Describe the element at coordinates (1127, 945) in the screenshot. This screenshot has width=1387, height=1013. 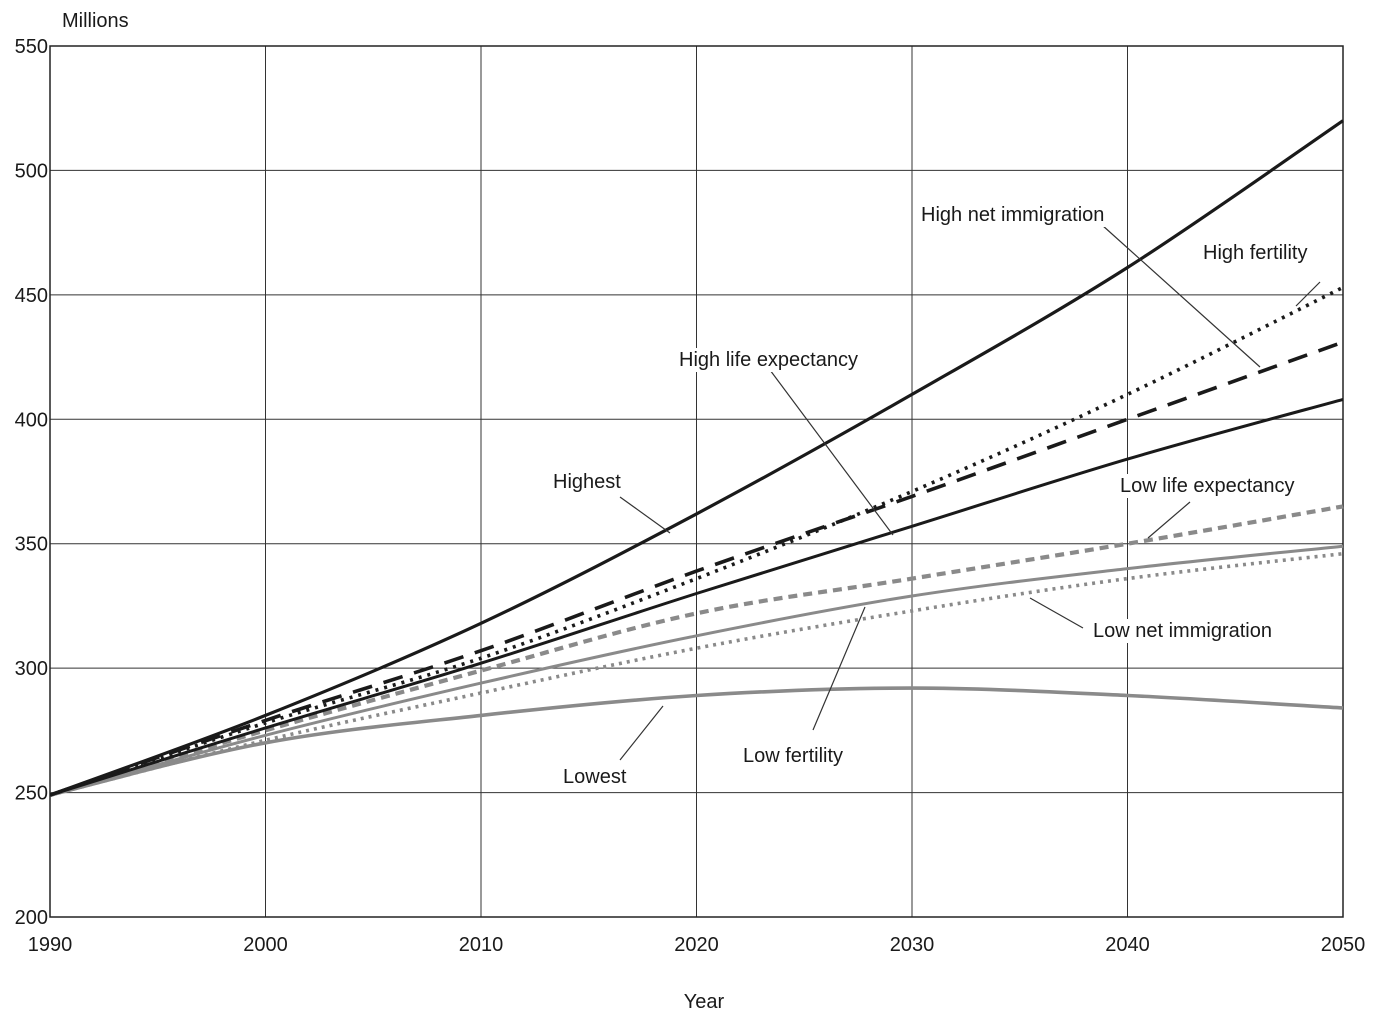
I see `x-tick-label: 2040` at that location.